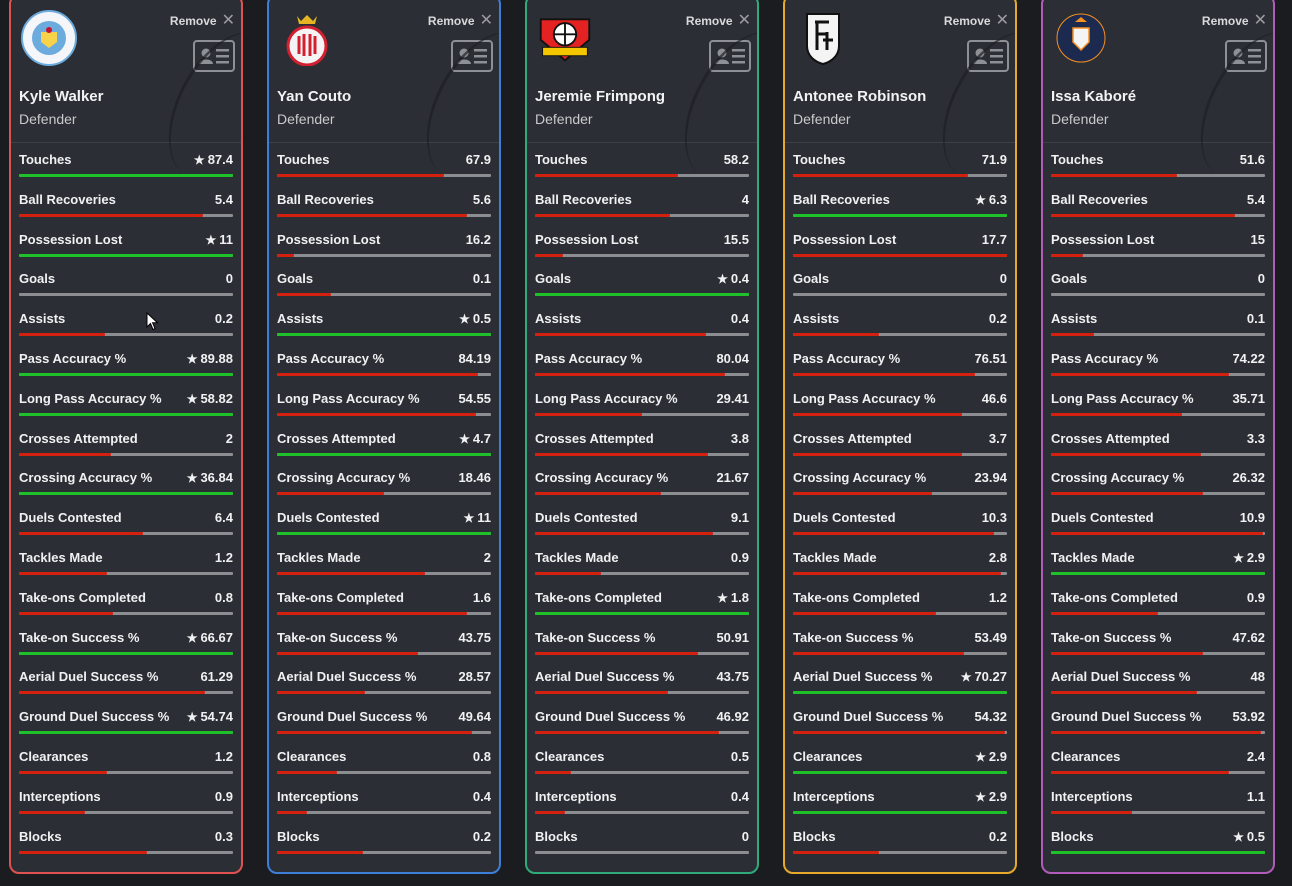 This screenshot has width=1292, height=886. Describe the element at coordinates (900, 71) in the screenshot. I see `player-card-header: Remove ✕ Antonee Robinson Defender` at that location.